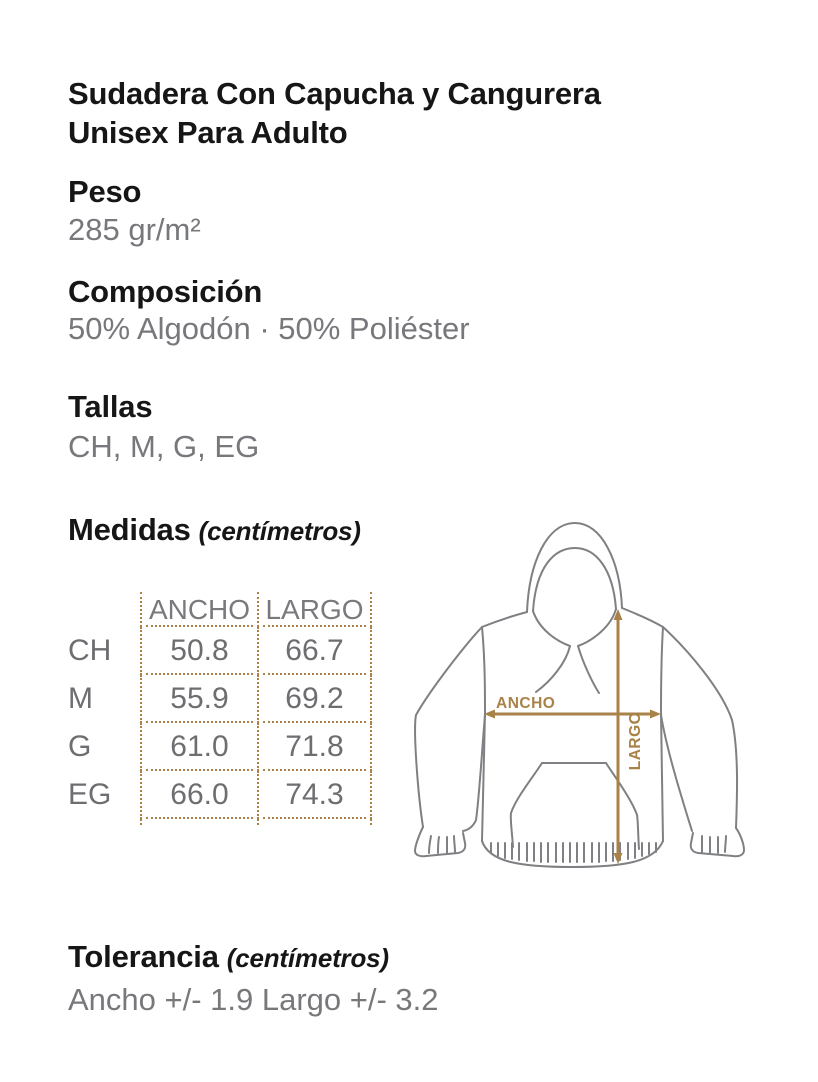 The image size is (818, 1082). What do you see at coordinates (635, 741) in the screenshot?
I see `length-label: LARGO` at bounding box center [635, 741].